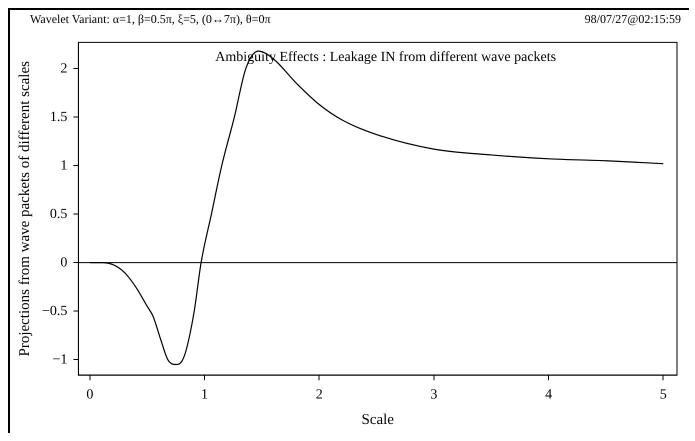 This screenshot has height=441, width=695. Describe the element at coordinates (59, 117) in the screenshot. I see `y-tick-label: 1.5` at that location.